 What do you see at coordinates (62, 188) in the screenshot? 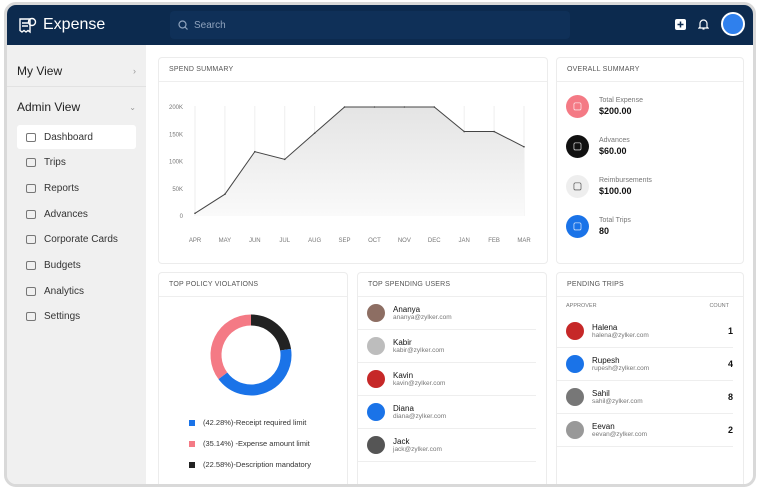
I see `sidebar-item-label: Reports` at bounding box center [62, 188].